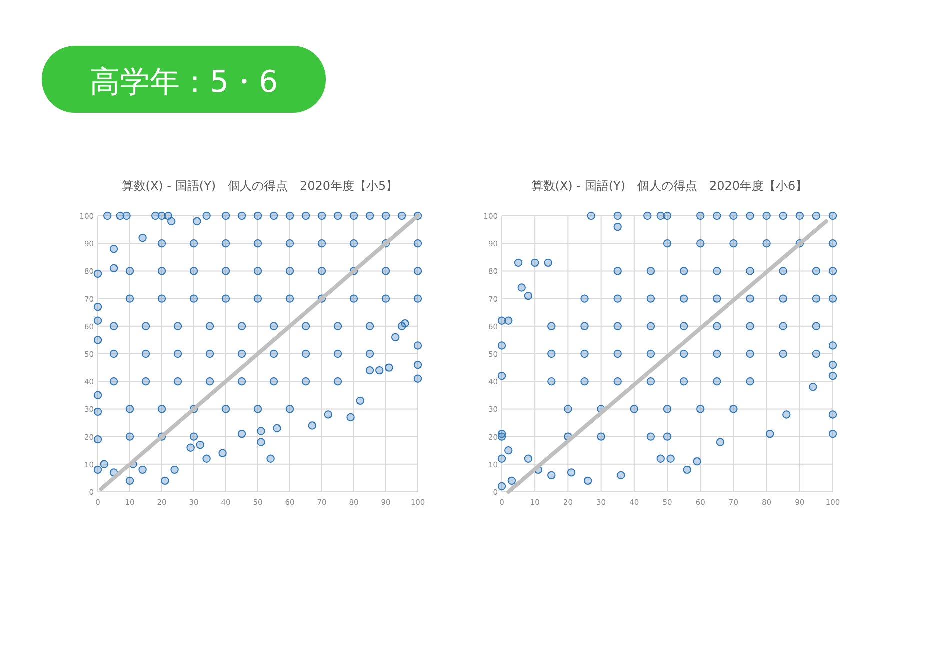 This screenshot has height=648, width=940. What do you see at coordinates (669, 186) in the screenshot?
I see `chart-title: 算数(X) - 国語(Y) 個人の得点 2020年度【小6】` at bounding box center [669, 186].